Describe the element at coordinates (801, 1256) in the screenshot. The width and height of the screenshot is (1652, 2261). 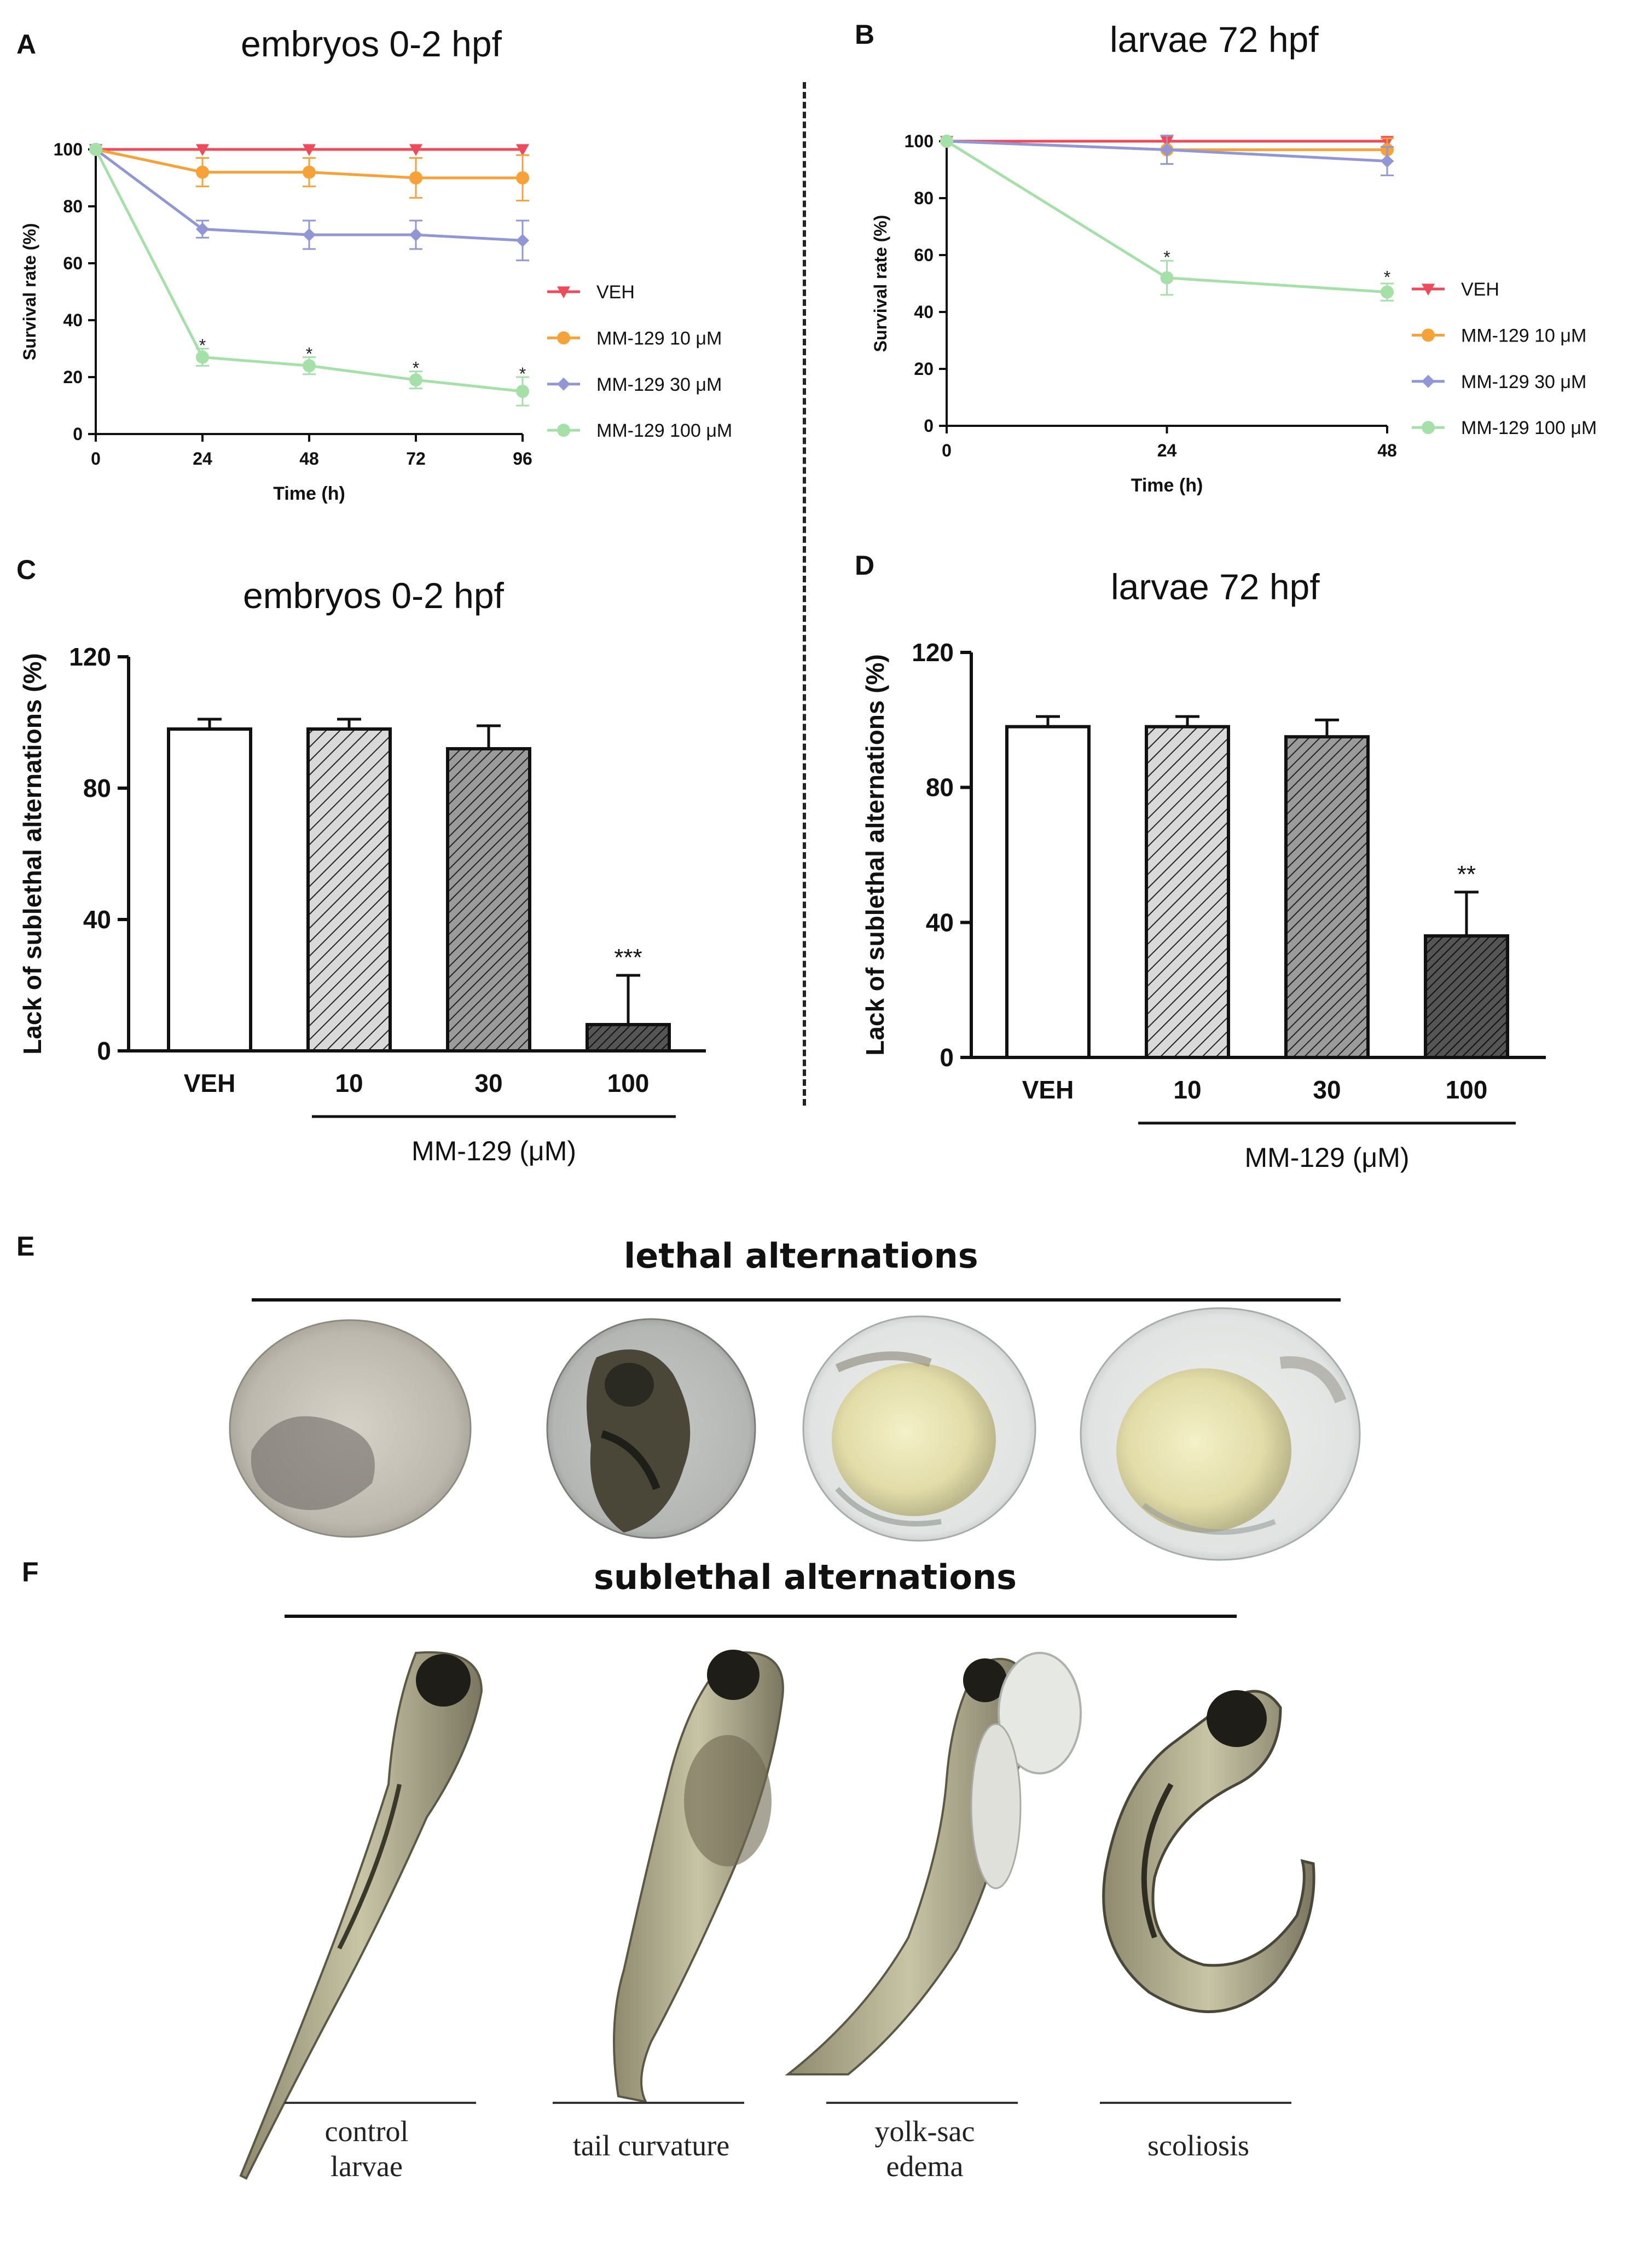
I see `lethal-alternations-title: lethal alternations` at that location.